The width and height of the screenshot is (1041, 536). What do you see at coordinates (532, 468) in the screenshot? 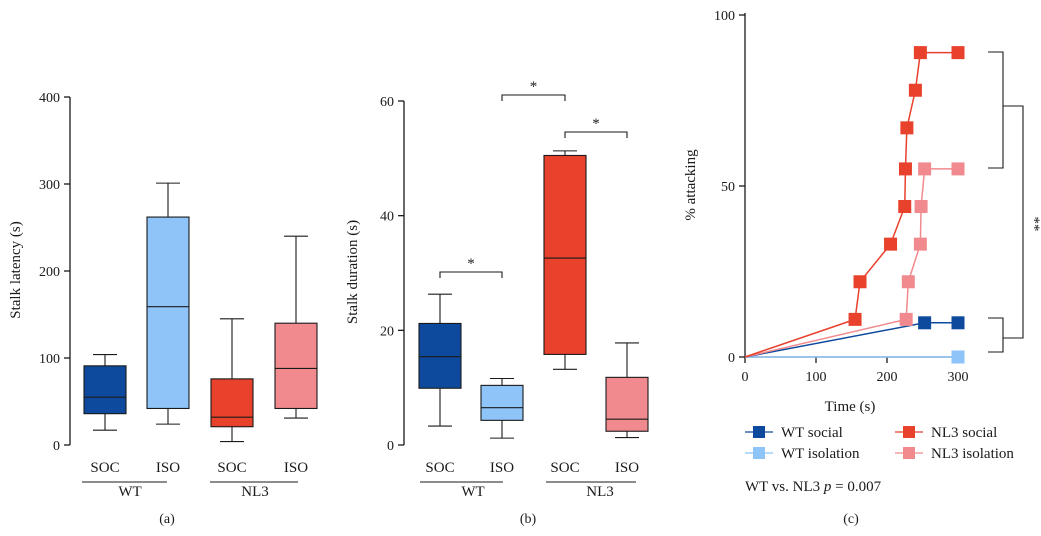
I see `panel-b-category-labels: SOC ISO SOC ISO` at bounding box center [532, 468].